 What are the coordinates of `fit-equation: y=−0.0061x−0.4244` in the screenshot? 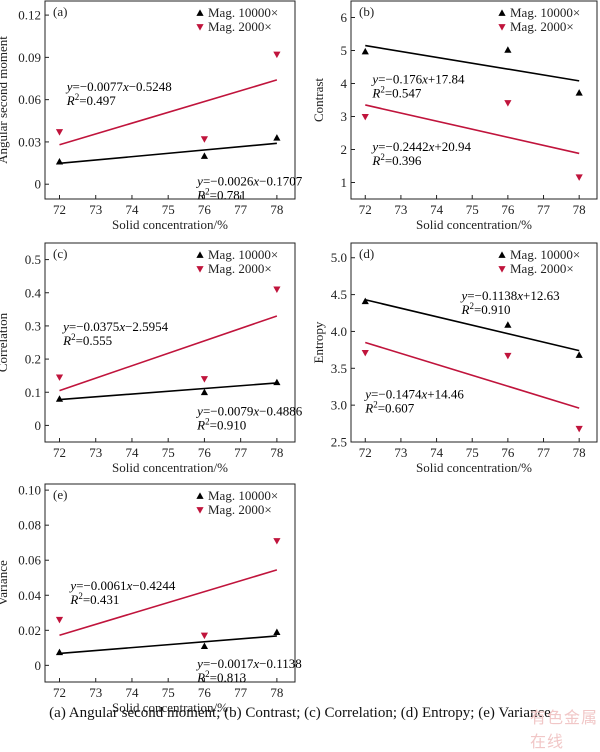 It's located at (122, 585).